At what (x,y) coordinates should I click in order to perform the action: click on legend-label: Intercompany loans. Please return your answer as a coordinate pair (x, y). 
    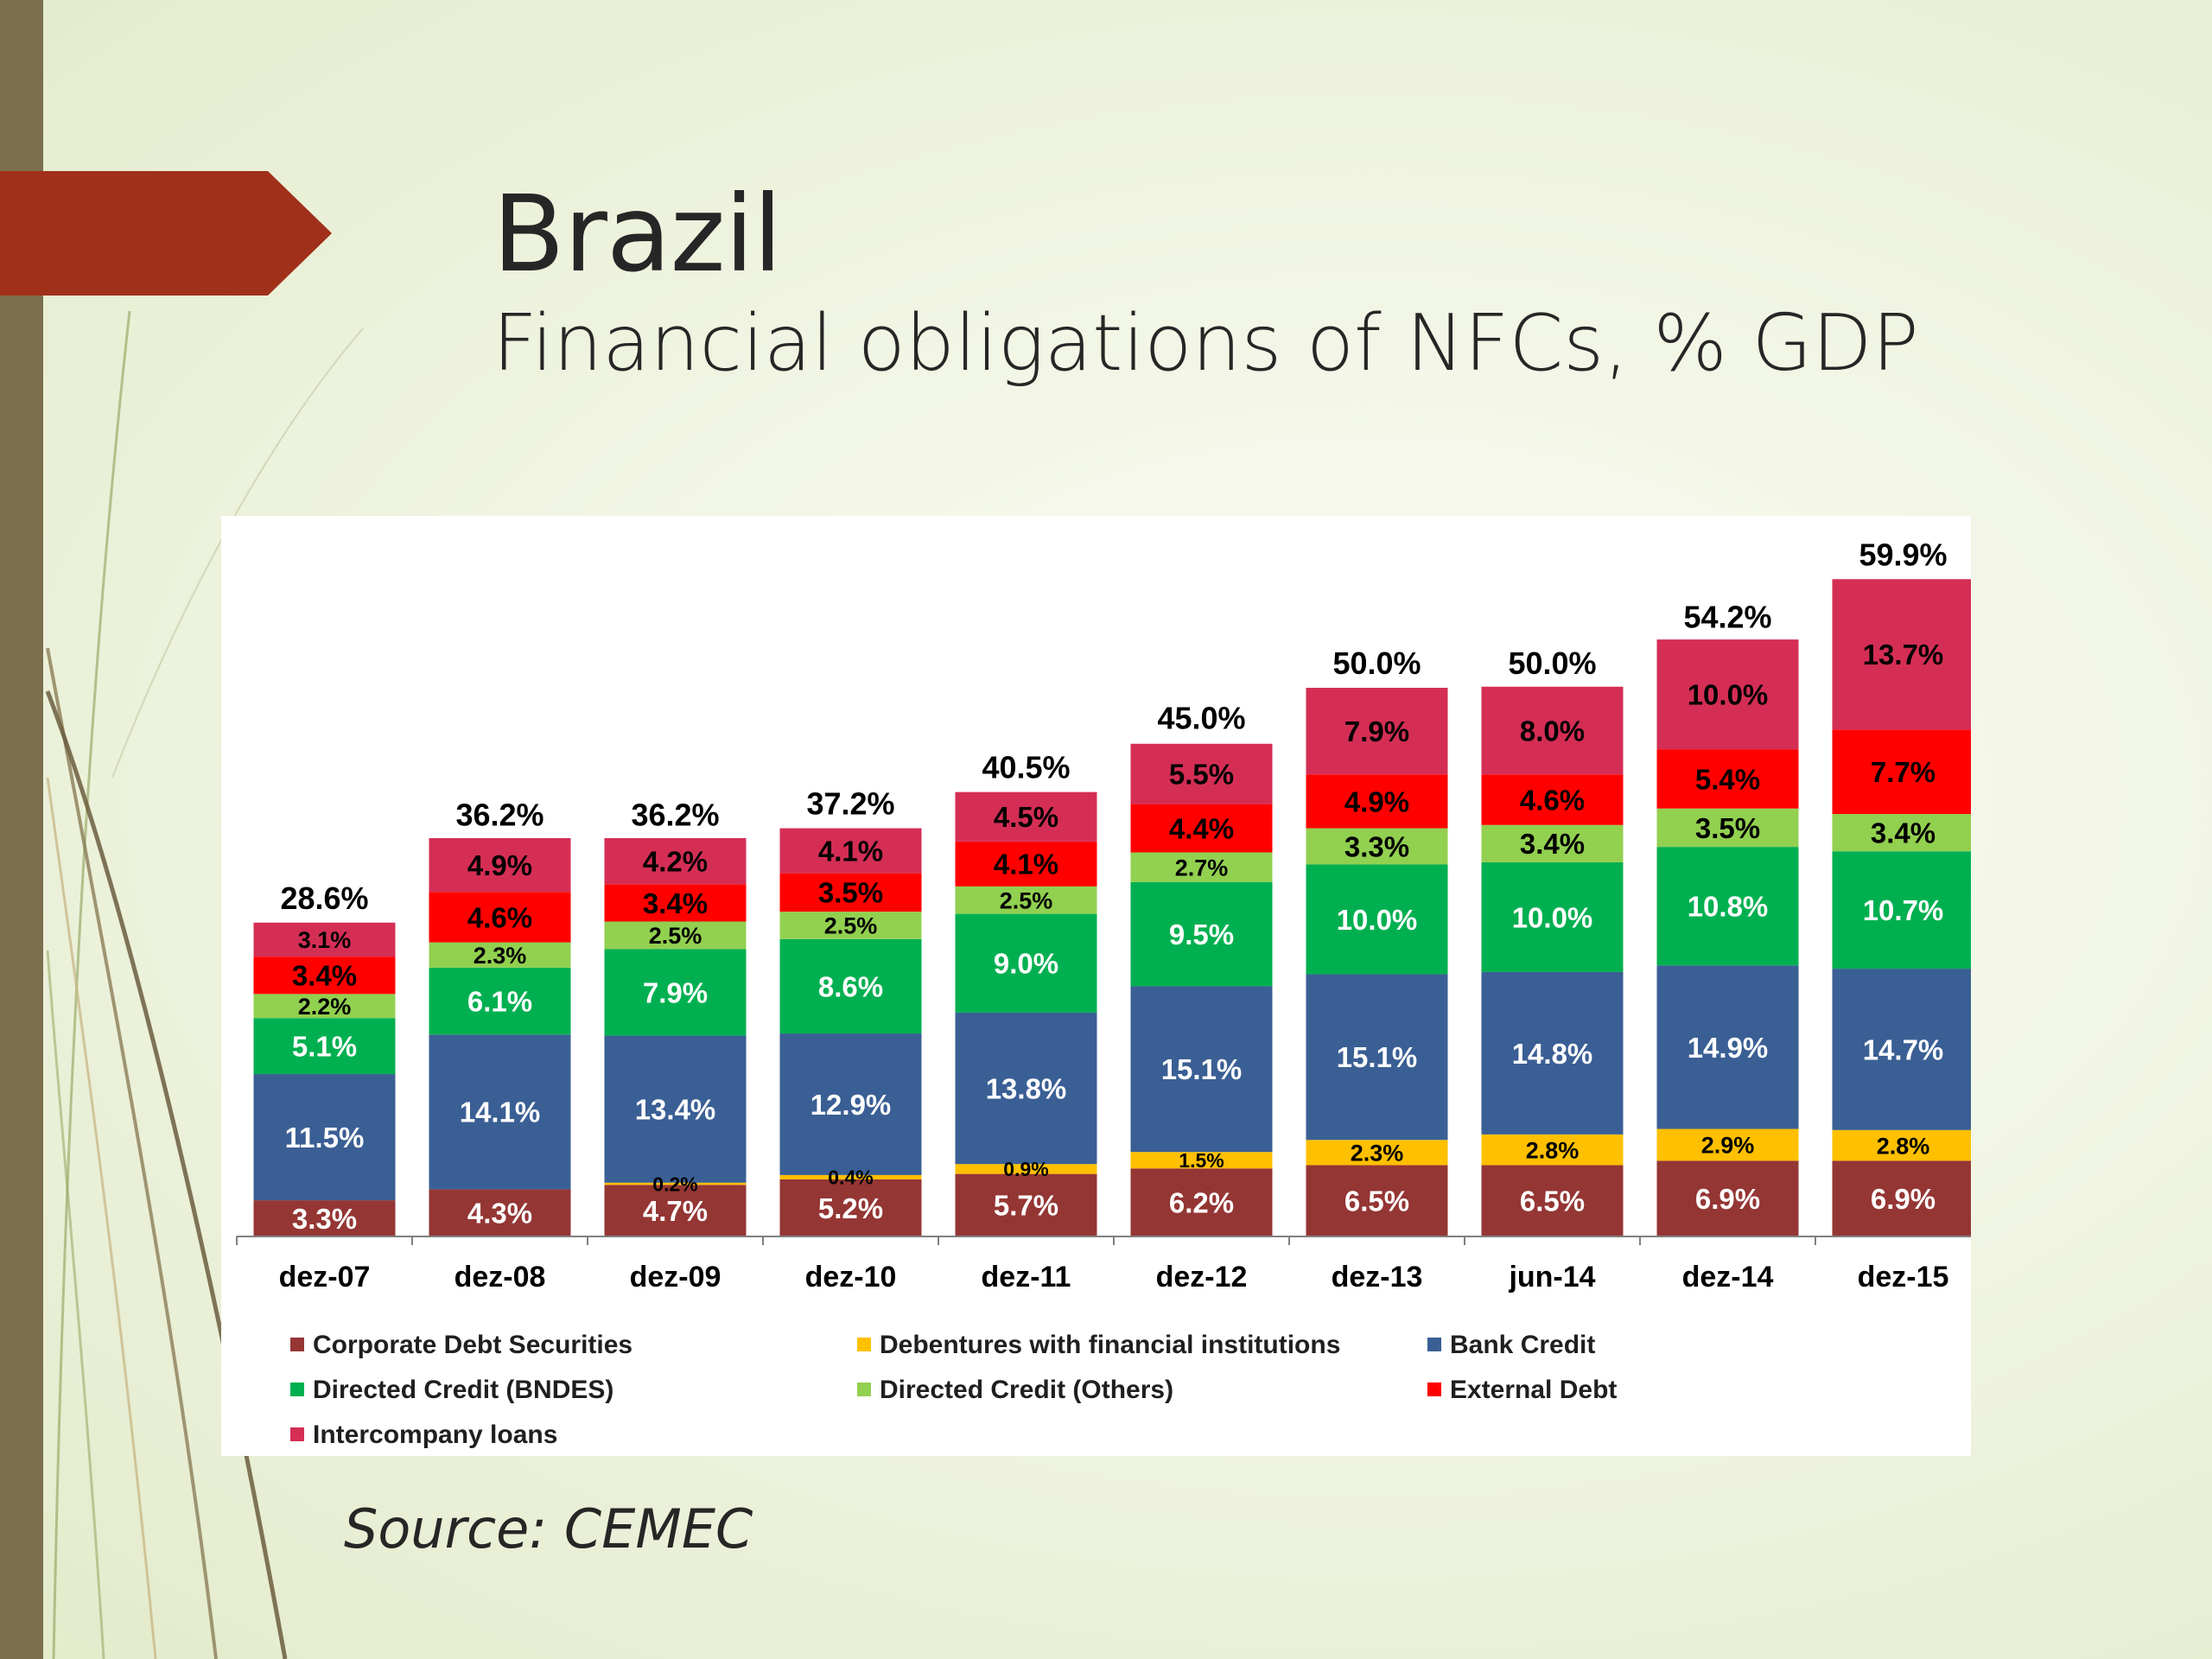
    Looking at the image, I should click on (435, 1435).